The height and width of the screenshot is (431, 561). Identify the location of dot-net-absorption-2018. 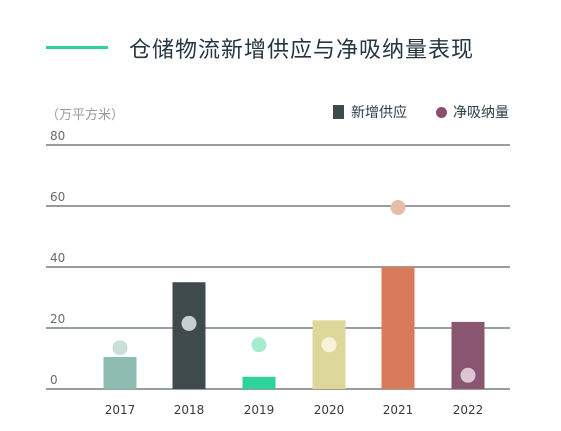
(189, 323).